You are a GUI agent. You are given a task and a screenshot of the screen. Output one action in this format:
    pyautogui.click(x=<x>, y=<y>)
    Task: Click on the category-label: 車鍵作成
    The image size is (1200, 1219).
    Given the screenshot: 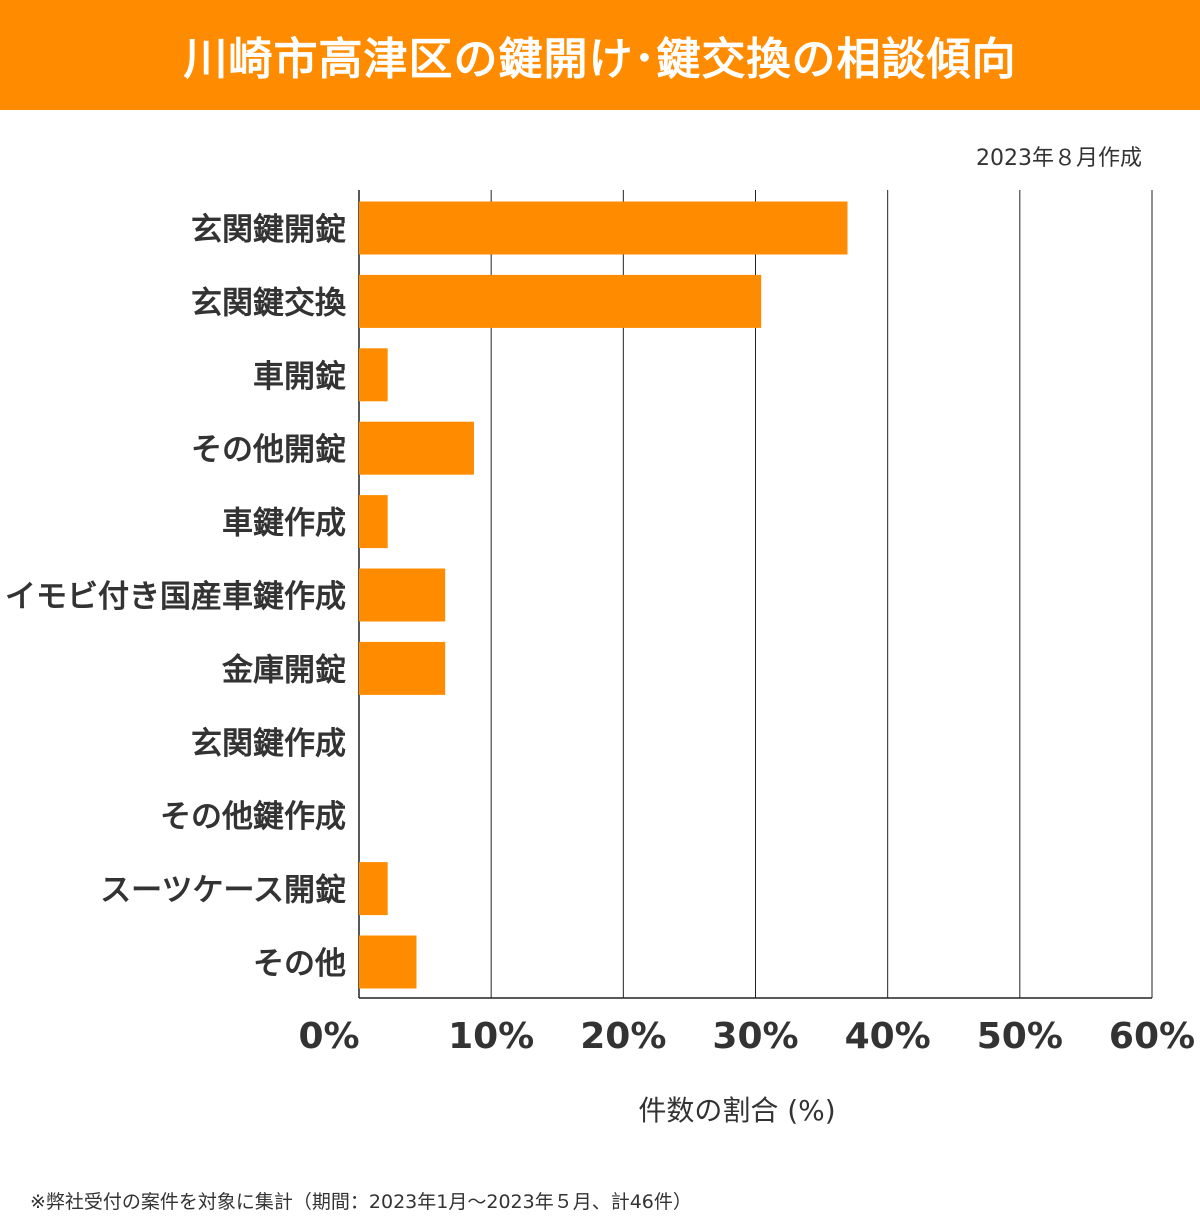 What is the action you would take?
    pyautogui.click(x=284, y=524)
    